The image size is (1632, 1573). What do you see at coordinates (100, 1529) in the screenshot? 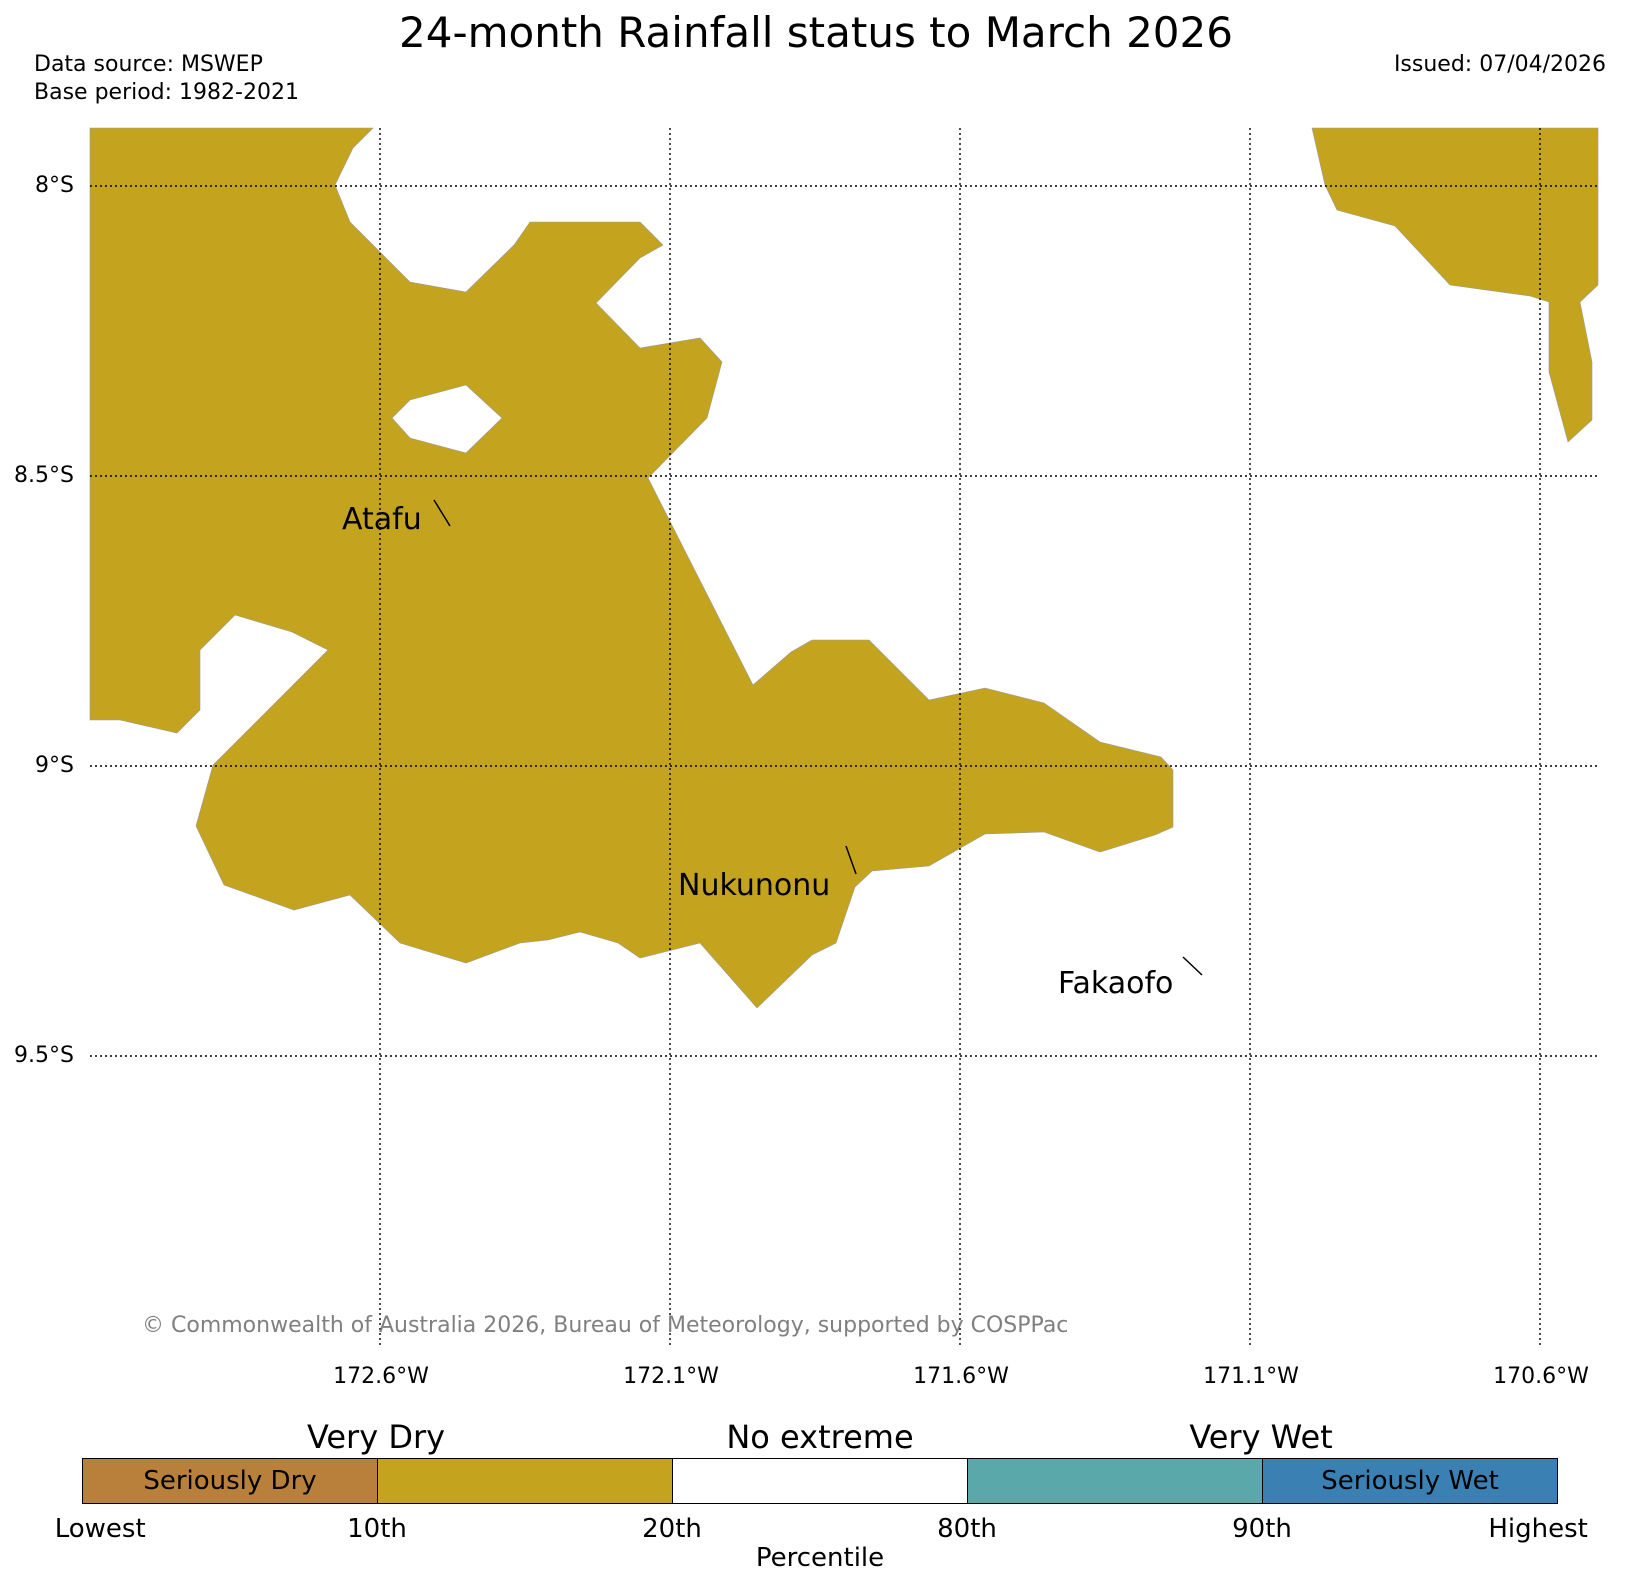
I see `legend-tick-lowest: Lowest` at bounding box center [100, 1529].